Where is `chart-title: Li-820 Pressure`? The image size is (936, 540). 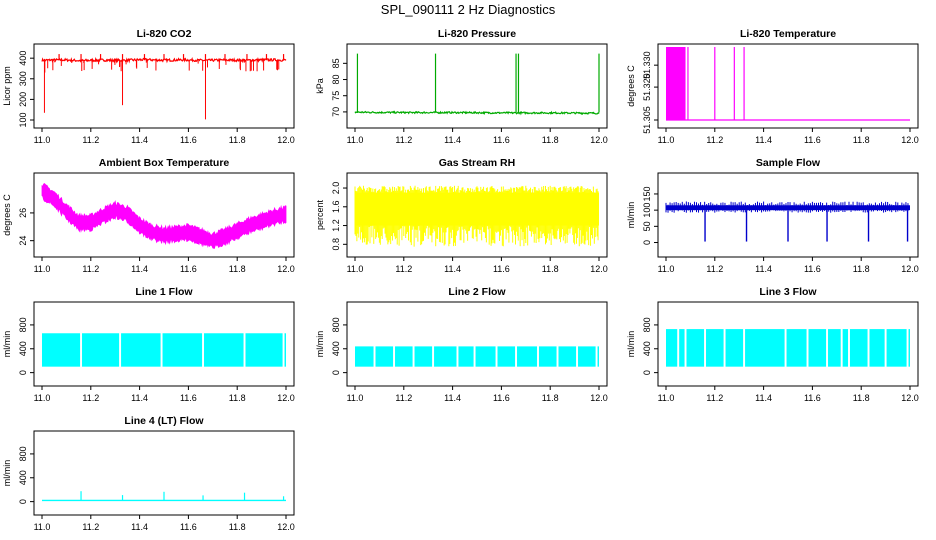
chart-title: Li-820 Pressure is located at coordinates (477, 34).